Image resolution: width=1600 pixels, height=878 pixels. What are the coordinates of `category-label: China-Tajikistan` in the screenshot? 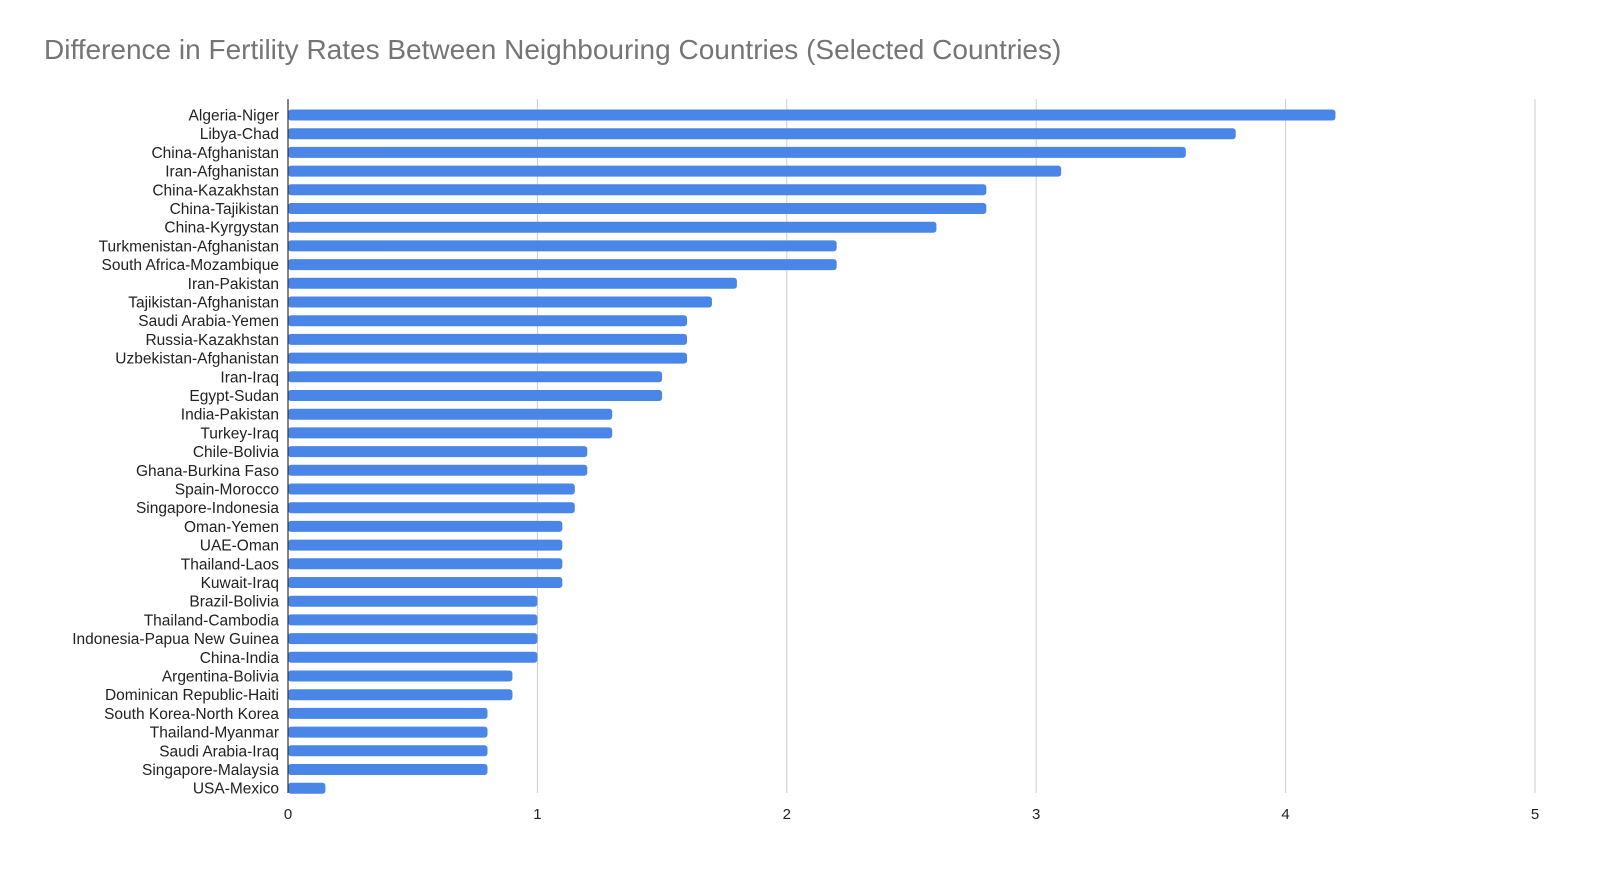 It's located at (224, 209).